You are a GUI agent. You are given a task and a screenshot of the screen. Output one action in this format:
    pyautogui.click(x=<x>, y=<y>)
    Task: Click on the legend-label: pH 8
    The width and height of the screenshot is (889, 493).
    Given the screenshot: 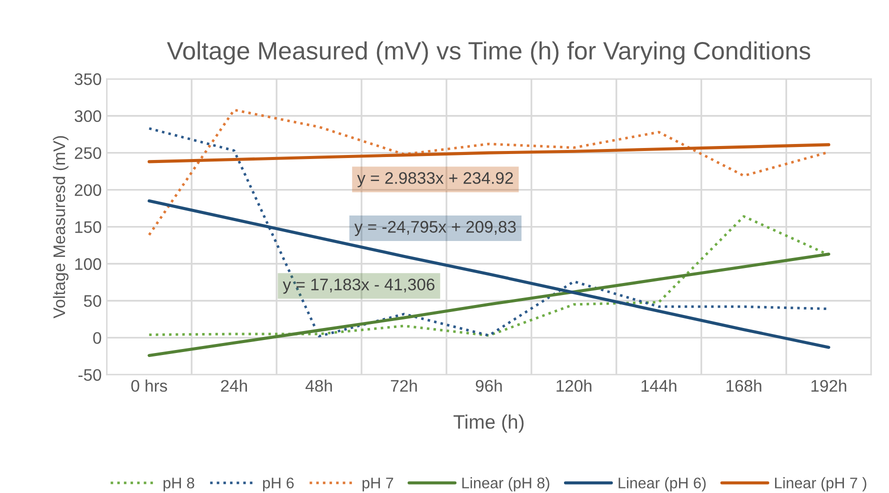 What is the action you would take?
    pyautogui.click(x=179, y=485)
    